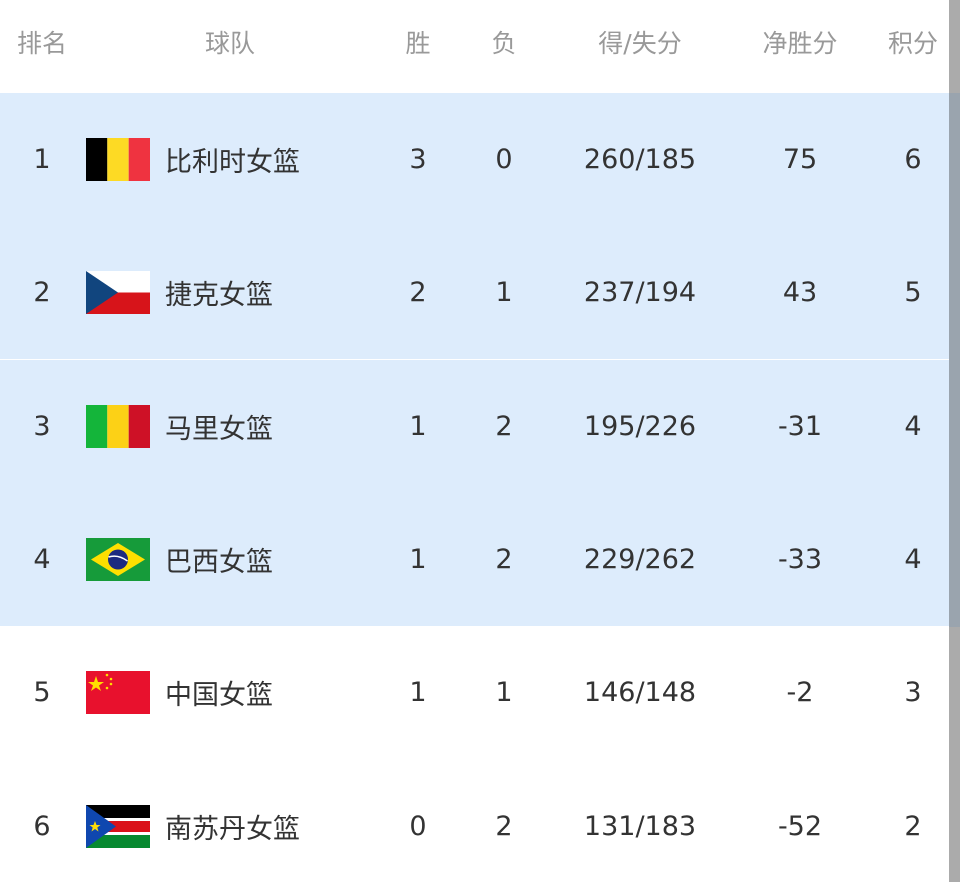  What do you see at coordinates (913, 293) in the screenshot?
I see `points: 5` at bounding box center [913, 293].